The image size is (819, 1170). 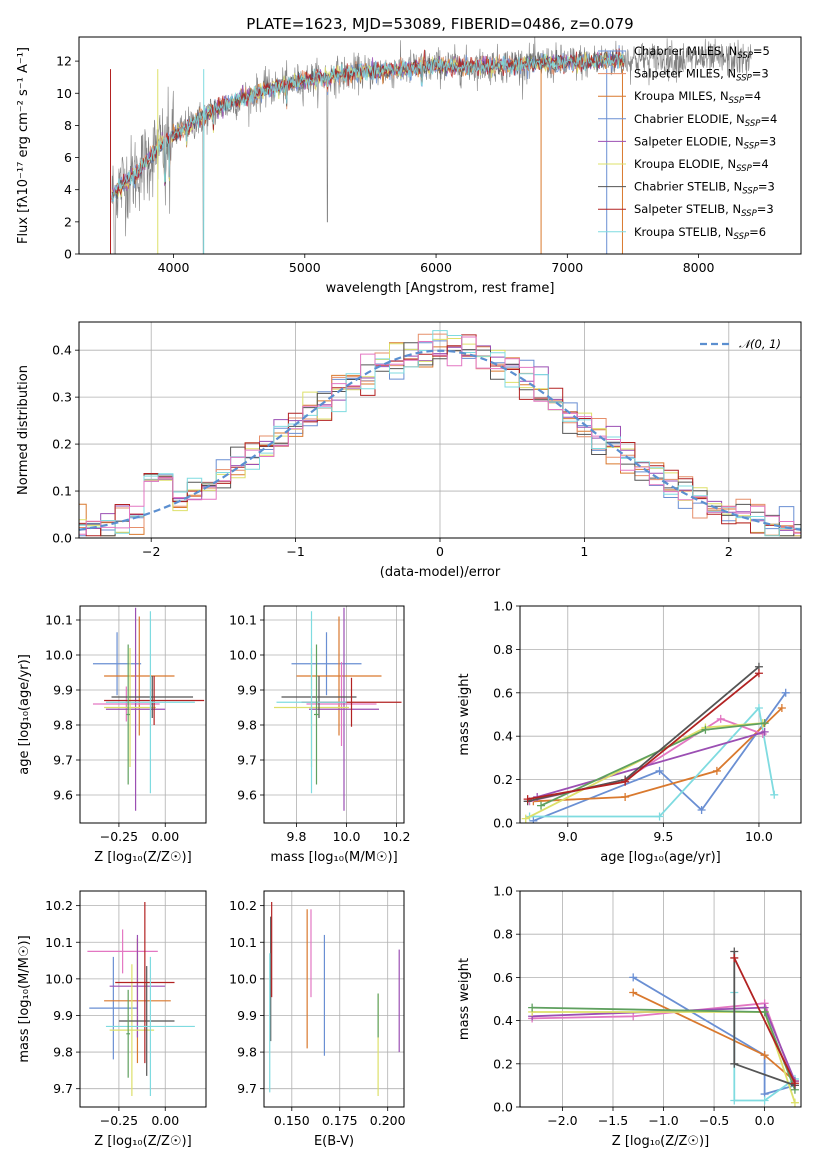 What do you see at coordinates (68, 125) in the screenshot?
I see `y-tick-label: 8` at bounding box center [68, 125].